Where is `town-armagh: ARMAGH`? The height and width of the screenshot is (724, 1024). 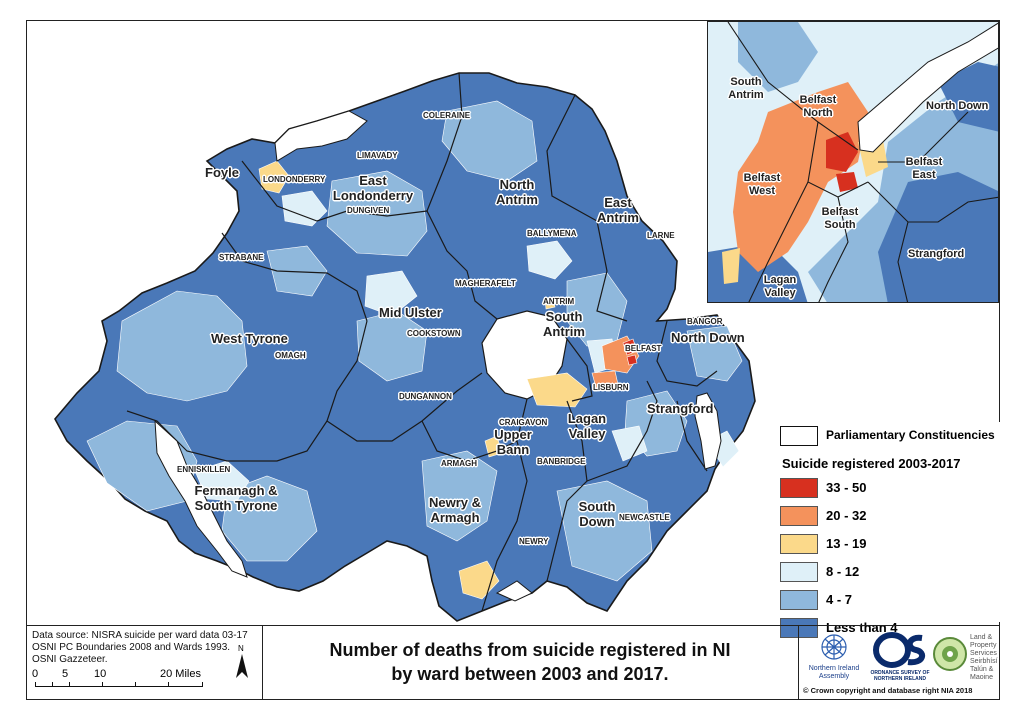
town-armagh: ARMAGH is located at coordinates (459, 463).